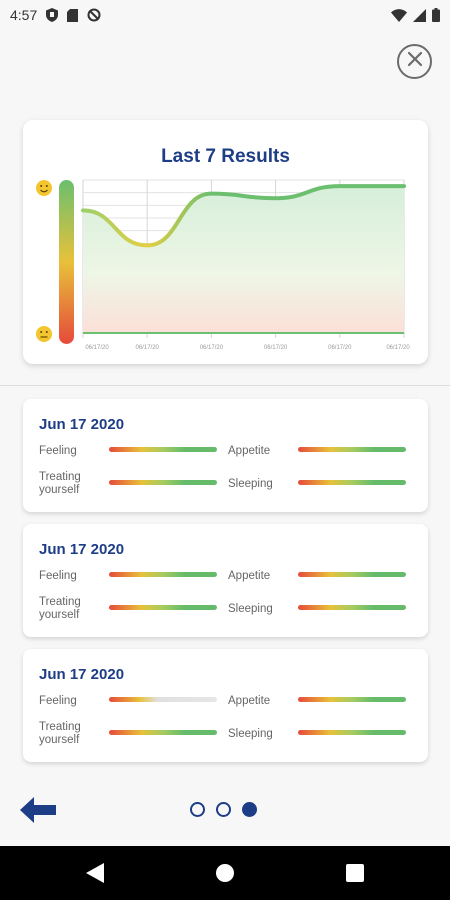 This screenshot has width=450, height=900. I want to click on chart-area-fill, so click(243, 259).